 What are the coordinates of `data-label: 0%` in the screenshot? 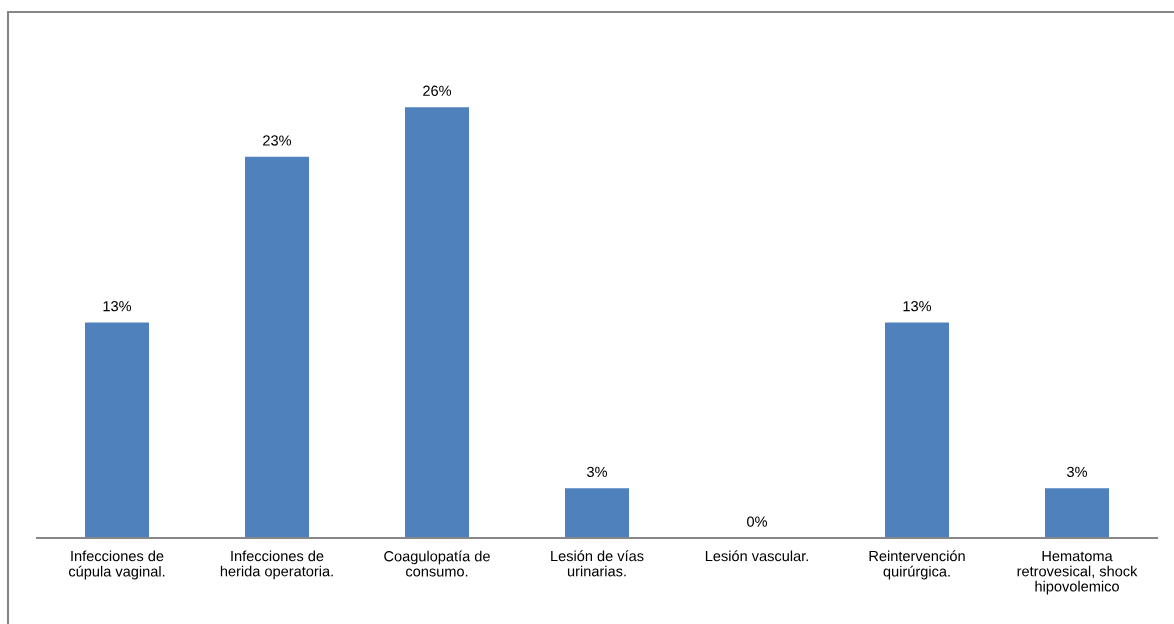 It's located at (757, 521).